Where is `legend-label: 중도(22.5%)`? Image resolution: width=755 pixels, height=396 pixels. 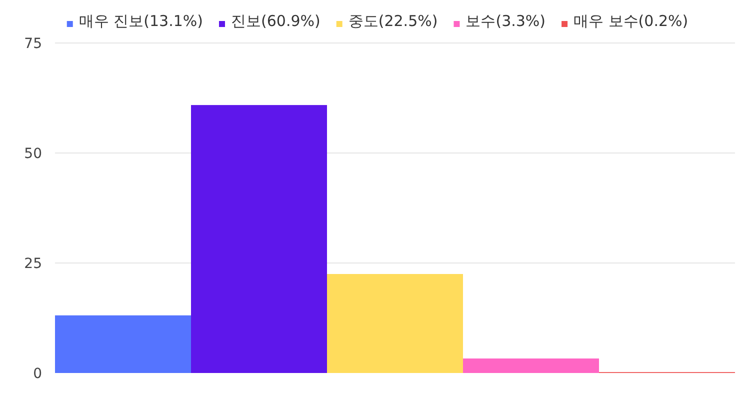 legend-label: 중도(22.5%) is located at coordinates (393, 21).